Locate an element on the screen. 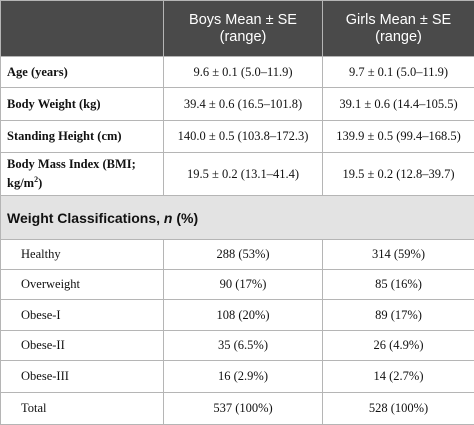 The width and height of the screenshot is (474, 425). boys-value: 39.4 ± 0.6 (16.5–101.8) is located at coordinates (243, 104).